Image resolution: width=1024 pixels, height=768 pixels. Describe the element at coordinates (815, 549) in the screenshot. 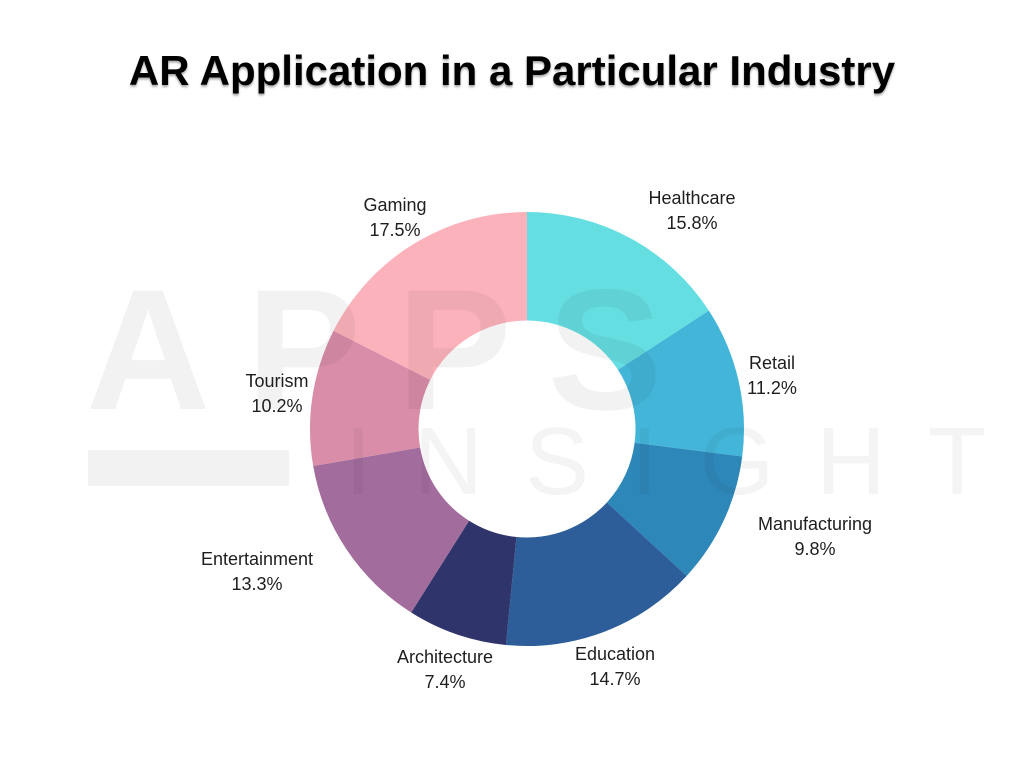

I see `slice-value: 9.8%` at that location.